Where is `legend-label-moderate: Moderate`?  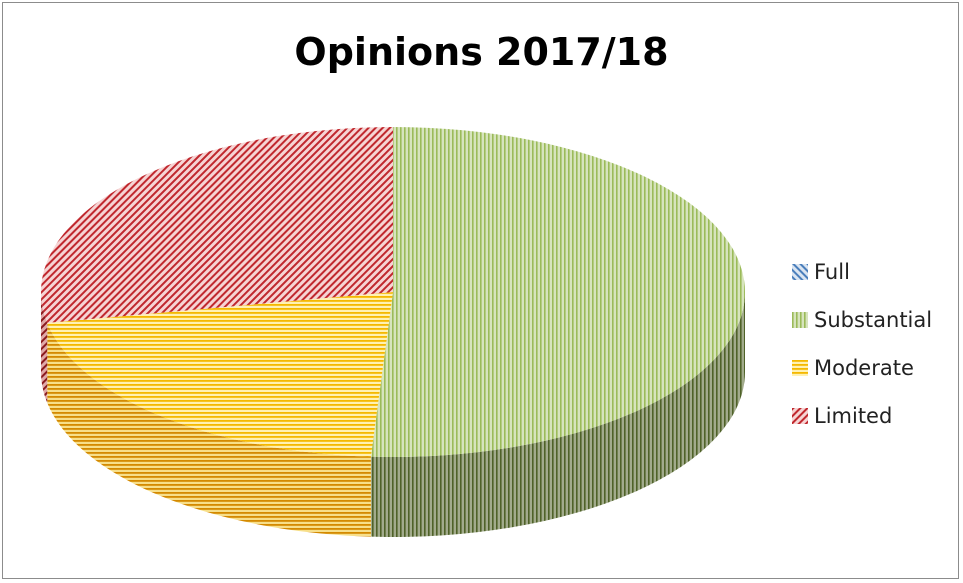
legend-label-moderate: Moderate is located at coordinates (864, 368).